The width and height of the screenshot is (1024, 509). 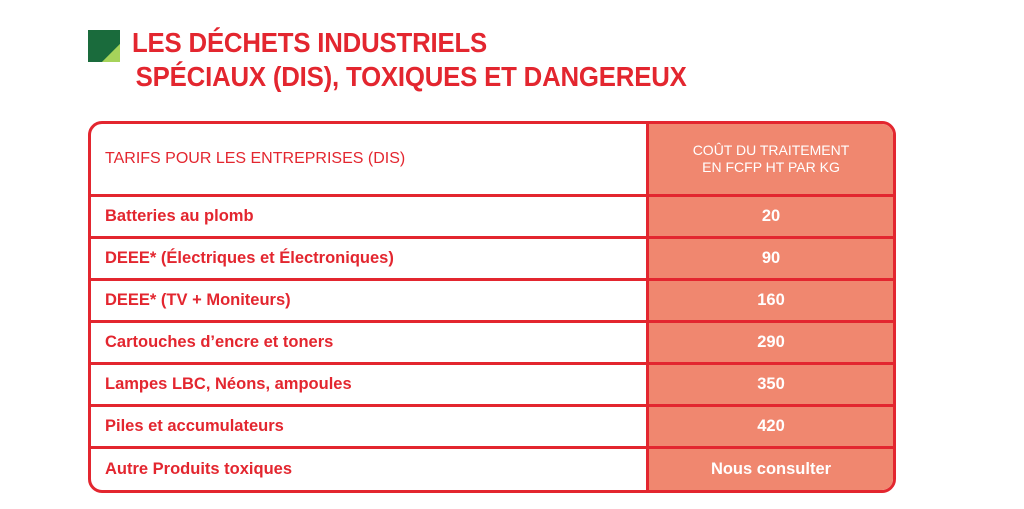 I want to click on title-line-1: LES DÉCHETS INDUSTRIELS, so click(x=310, y=42).